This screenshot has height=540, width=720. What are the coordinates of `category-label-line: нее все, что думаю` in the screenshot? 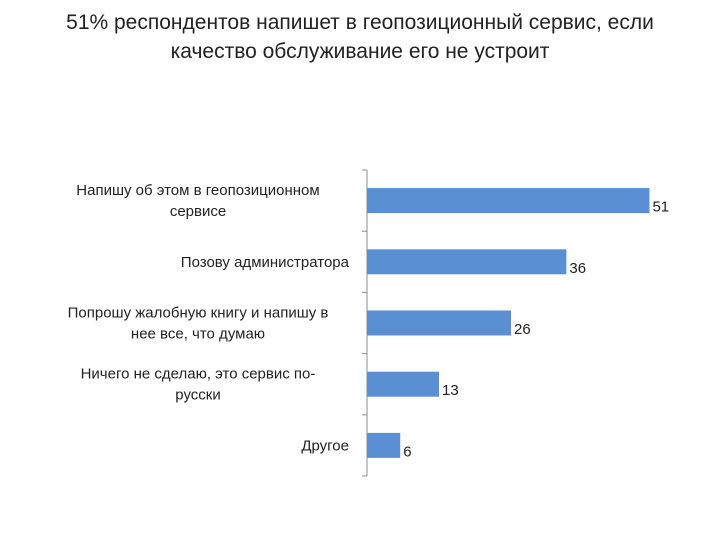 It's located at (198, 334).